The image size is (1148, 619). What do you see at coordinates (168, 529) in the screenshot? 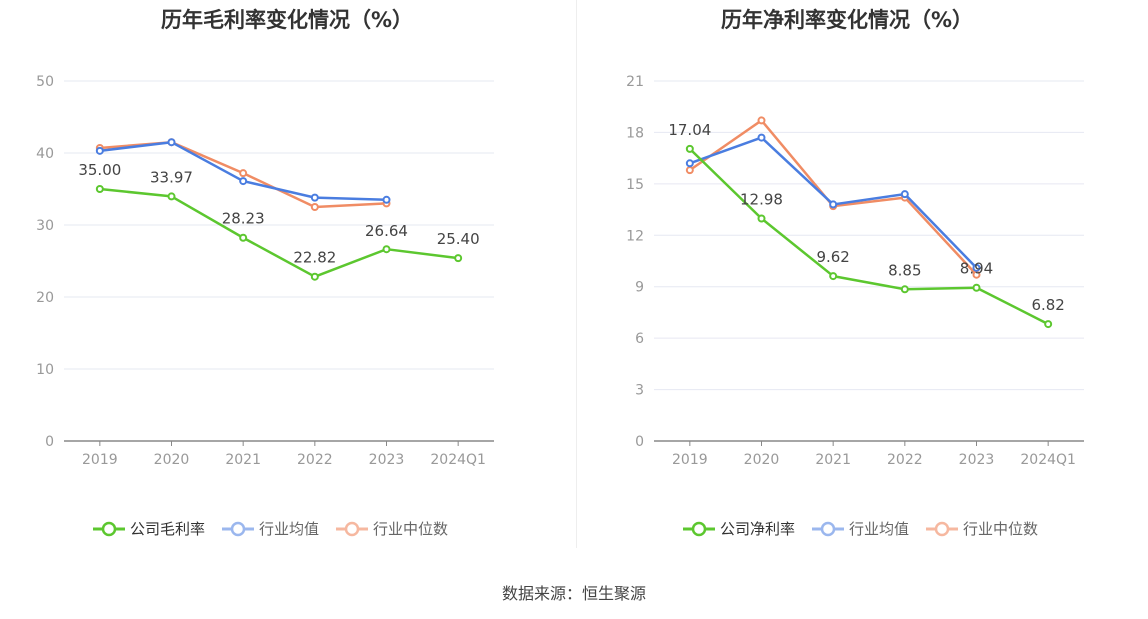
I see `legend-label: 公司毛利率` at bounding box center [168, 529].